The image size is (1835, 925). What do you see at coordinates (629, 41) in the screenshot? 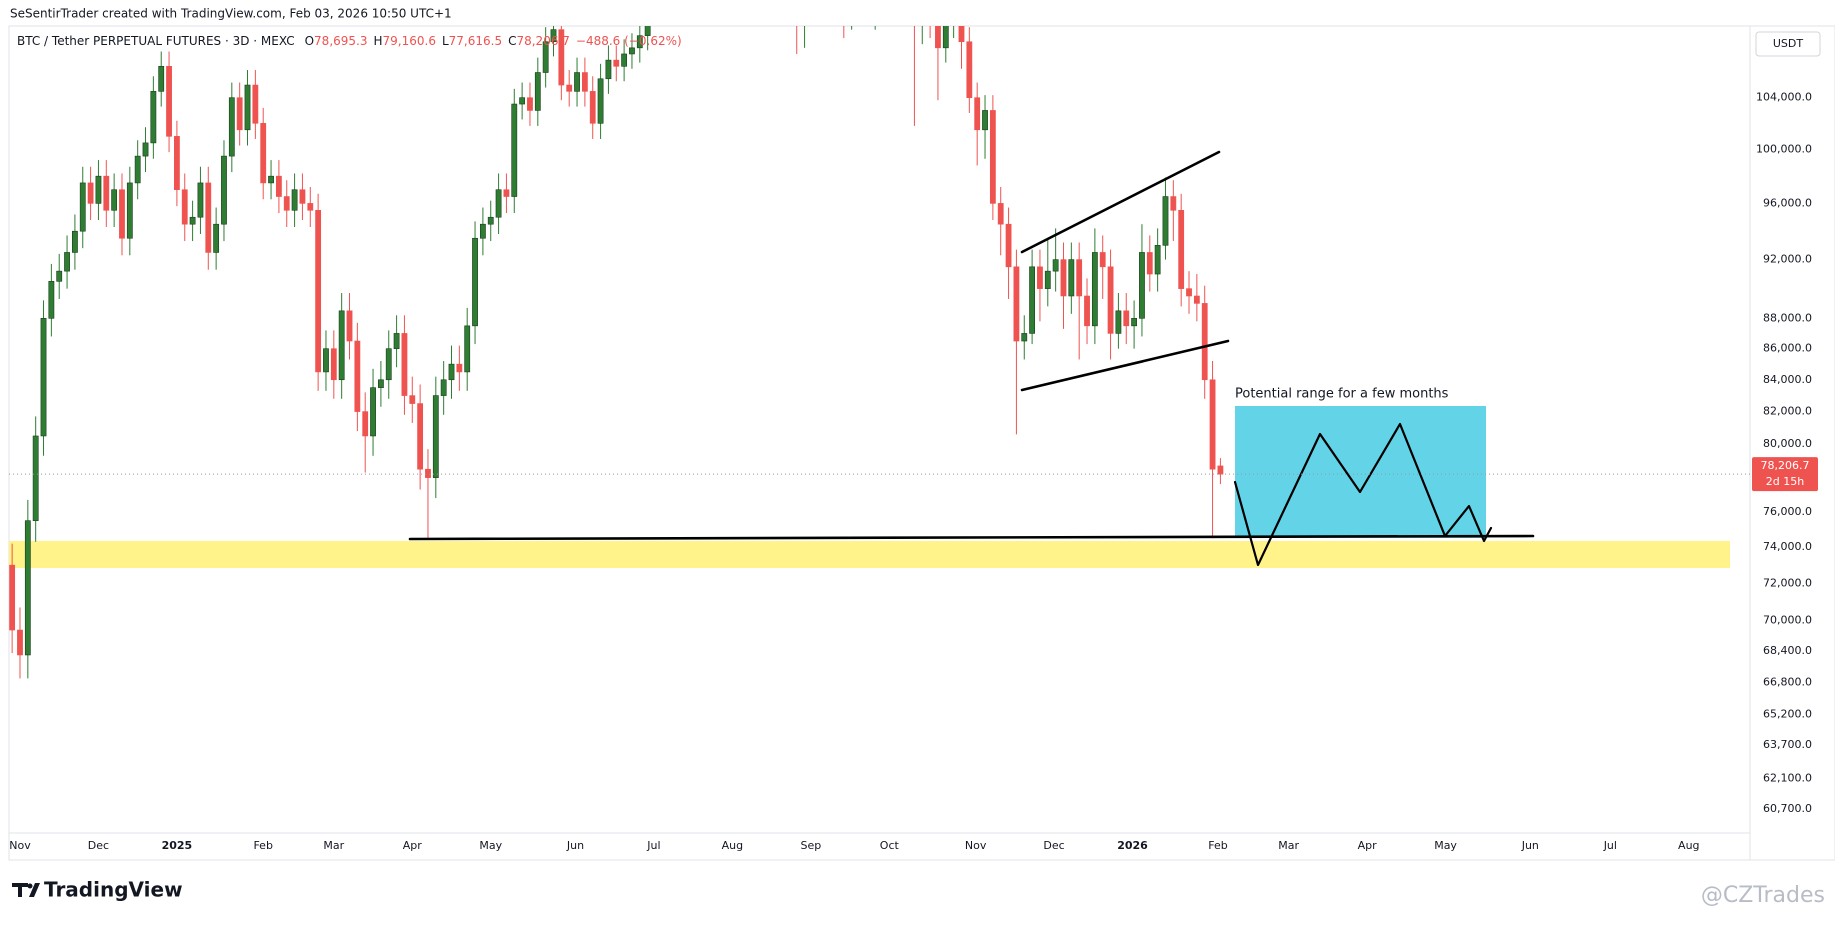
I see `change: −488.6 (−0.62%)` at bounding box center [629, 41].